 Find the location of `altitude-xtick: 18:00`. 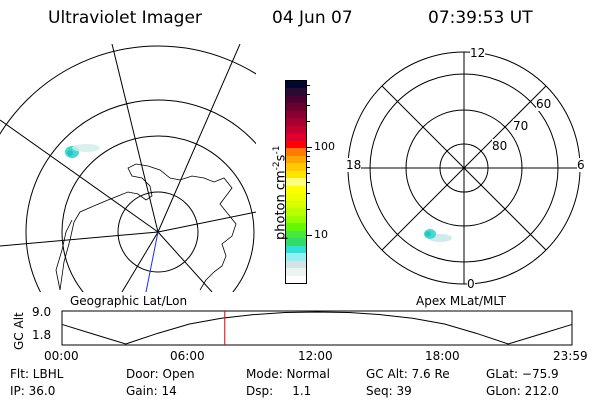

altitude-xtick: 18:00 is located at coordinates (442, 356).